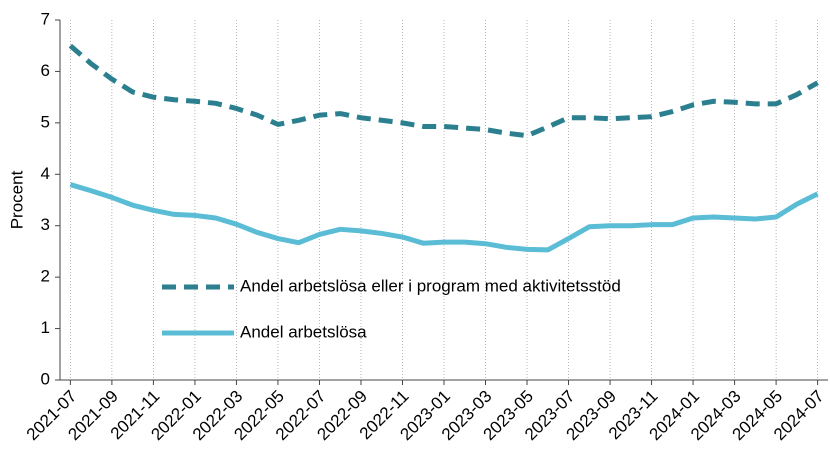  I want to click on y-tick-label: 7, so click(45, 18).